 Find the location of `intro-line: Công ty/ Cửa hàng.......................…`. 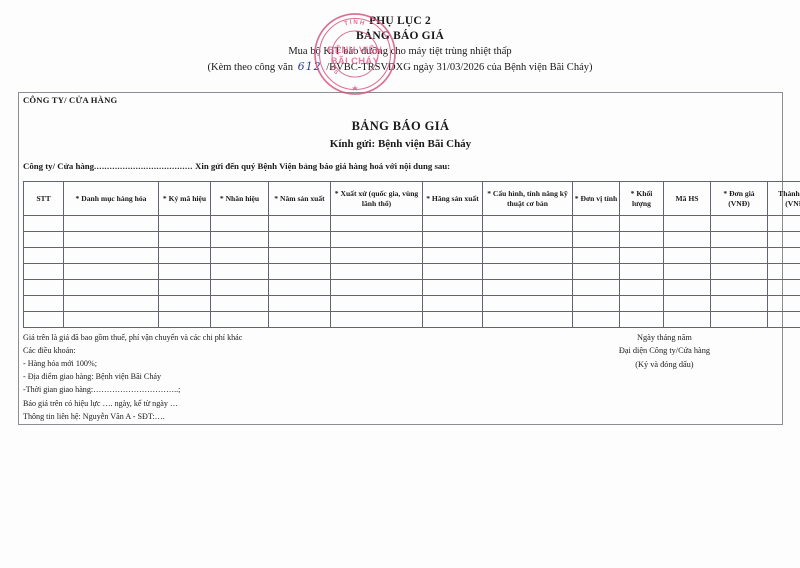

intro-line: Công ty/ Cửa hàng.......................… is located at coordinates (236, 166).